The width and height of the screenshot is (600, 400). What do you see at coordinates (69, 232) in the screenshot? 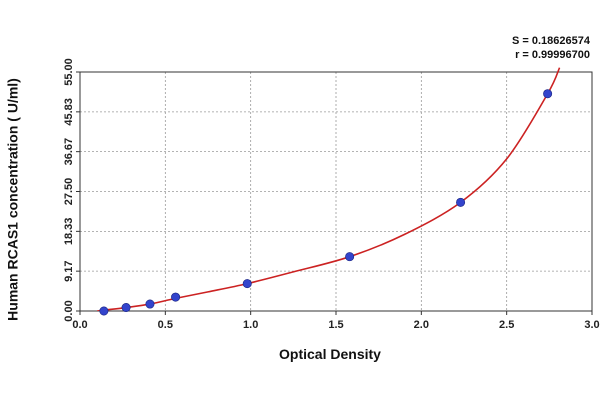
I see `y-tick-label: 18.33` at bounding box center [69, 232].